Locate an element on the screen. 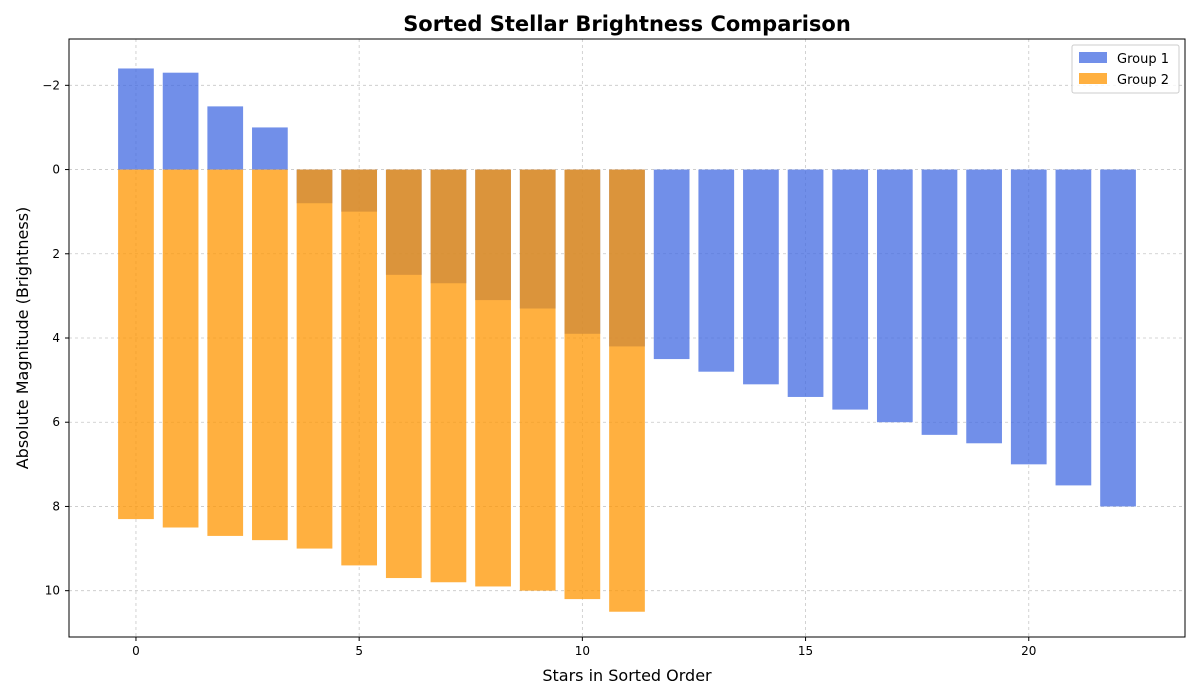 The height and width of the screenshot is (700, 1200). y-tick-label: −2 is located at coordinates (51, 85).